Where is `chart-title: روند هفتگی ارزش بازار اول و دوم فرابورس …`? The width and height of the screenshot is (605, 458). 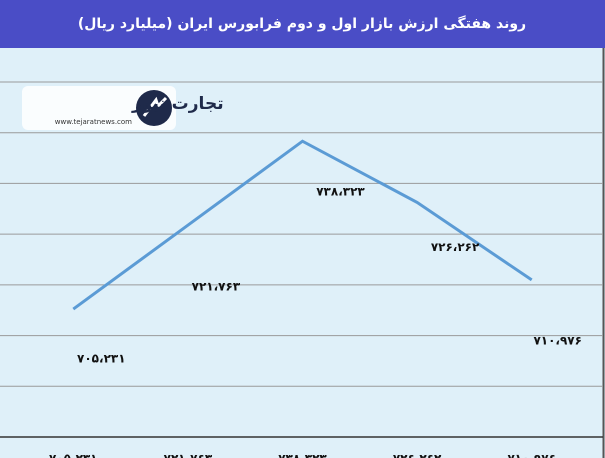 chart-title: روند هفتگی ارزش بازار اول و دوم فرابورس … is located at coordinates (302, 23).